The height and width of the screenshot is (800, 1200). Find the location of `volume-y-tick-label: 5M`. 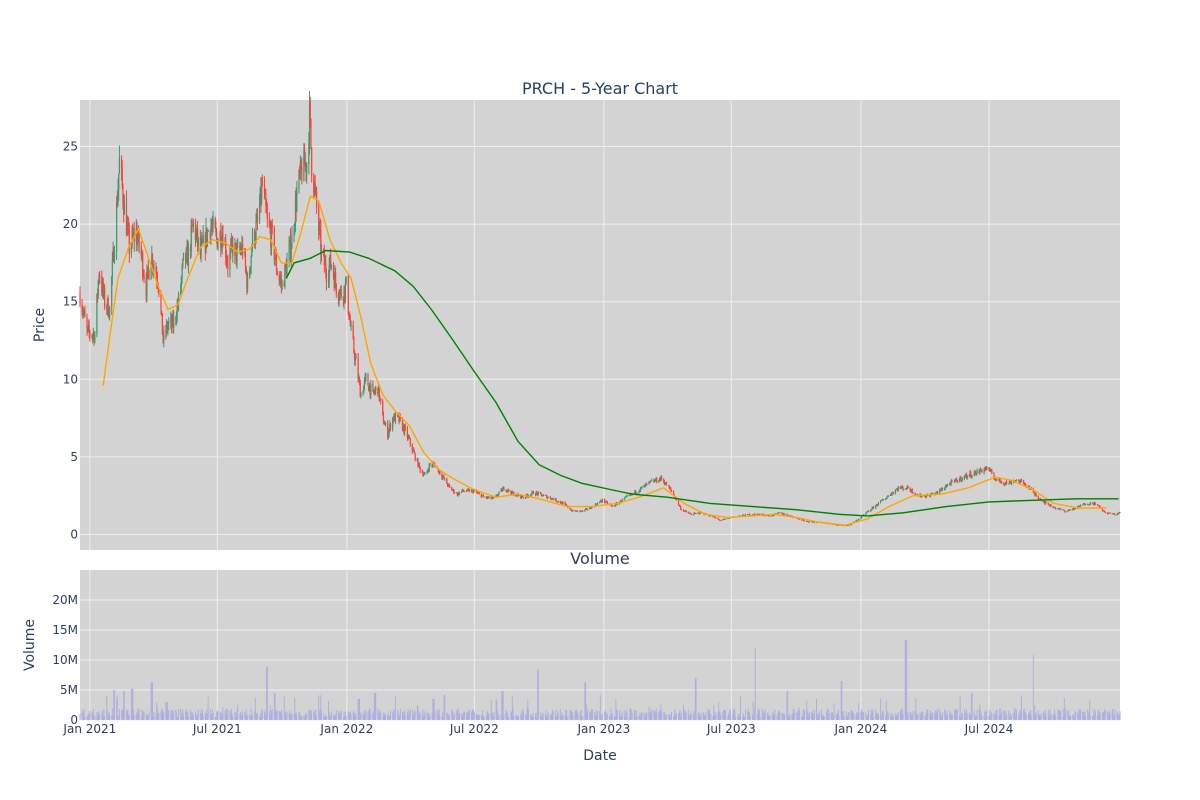

volume-y-tick-label: 5M is located at coordinates (69, 690).